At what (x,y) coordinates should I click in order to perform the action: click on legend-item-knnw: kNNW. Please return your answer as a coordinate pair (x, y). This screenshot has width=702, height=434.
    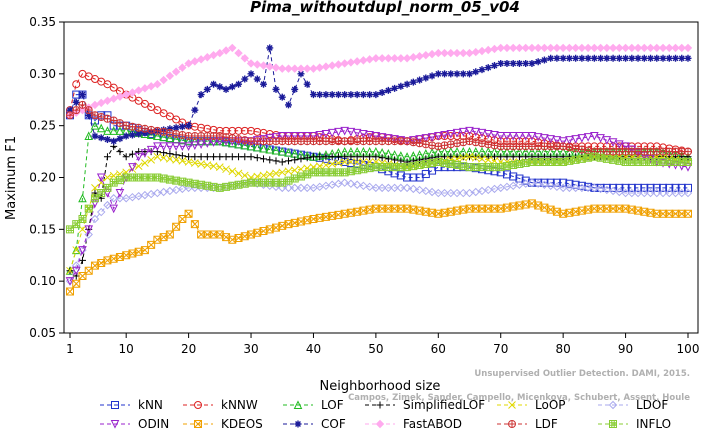
    Looking at the image, I should click on (220, 405).